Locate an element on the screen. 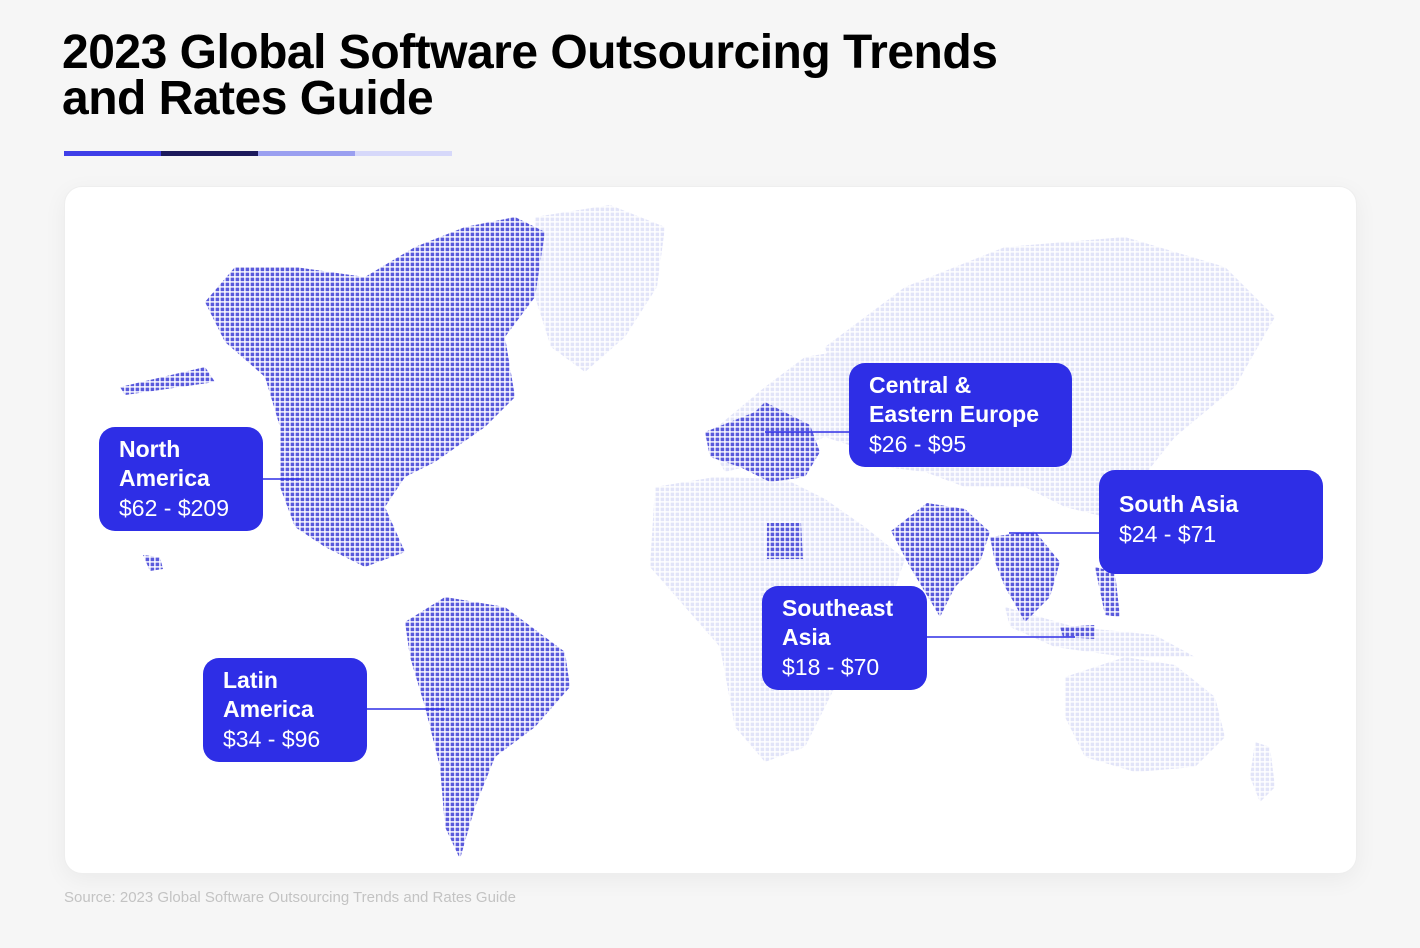  egypt-shape is located at coordinates (785, 541).